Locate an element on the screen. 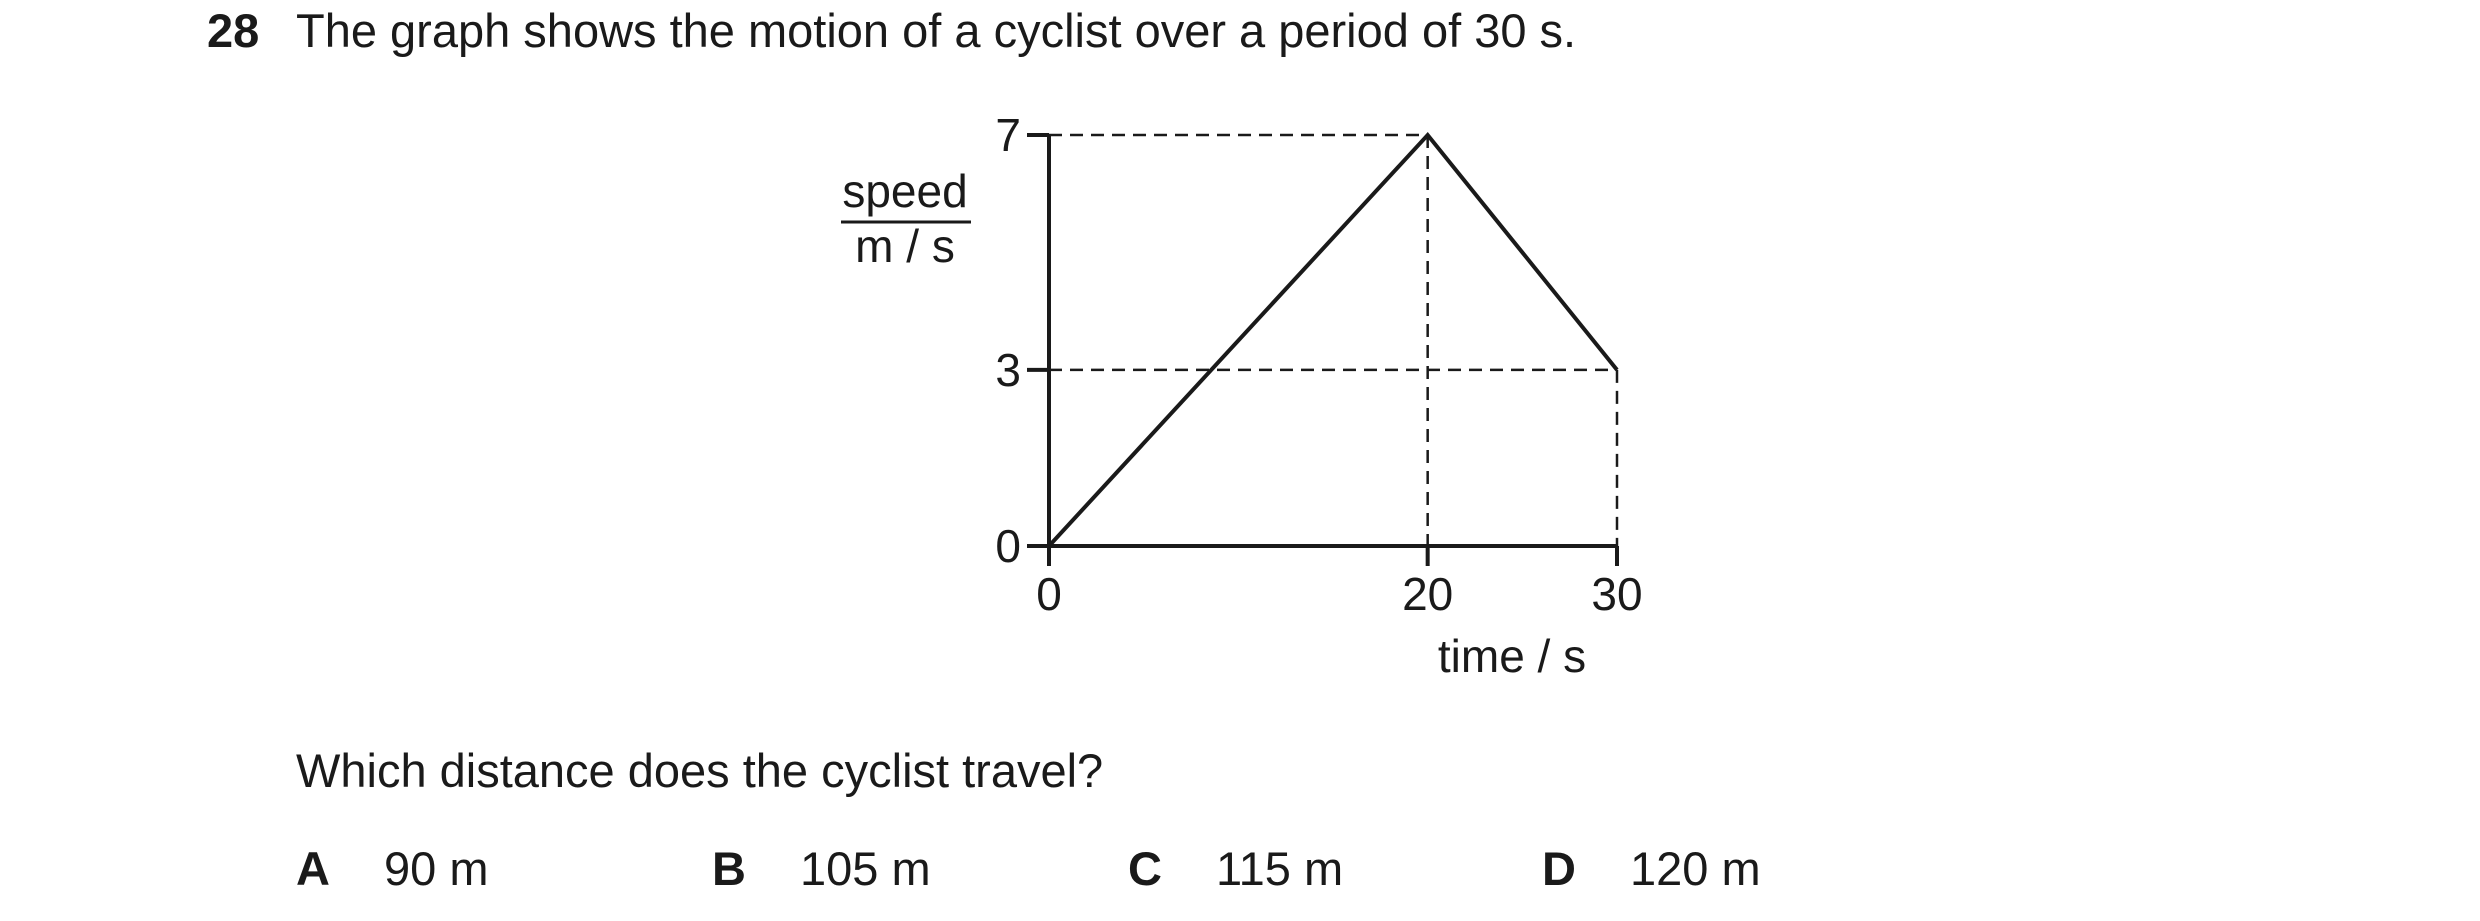  x-tick-label: 30 is located at coordinates (1616, 594).